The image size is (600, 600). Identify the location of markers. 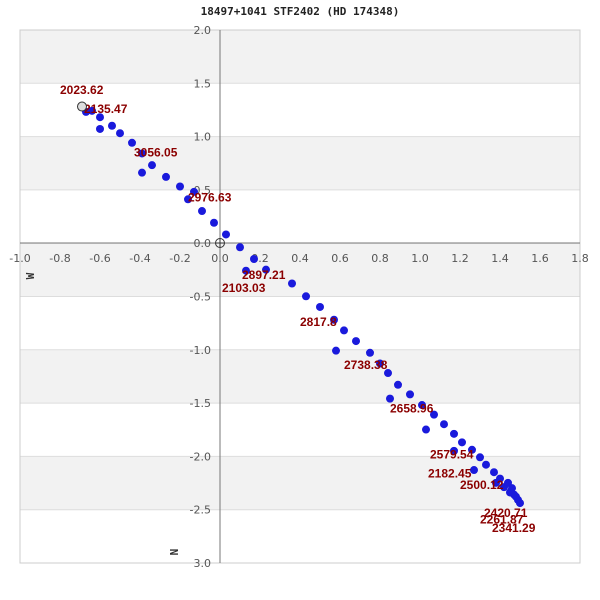
(151, 174).